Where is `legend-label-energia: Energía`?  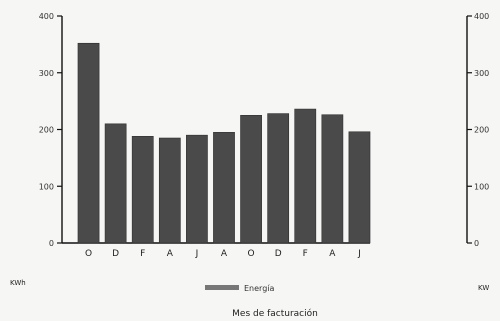 legend-label-energia: Energía is located at coordinates (259, 288).